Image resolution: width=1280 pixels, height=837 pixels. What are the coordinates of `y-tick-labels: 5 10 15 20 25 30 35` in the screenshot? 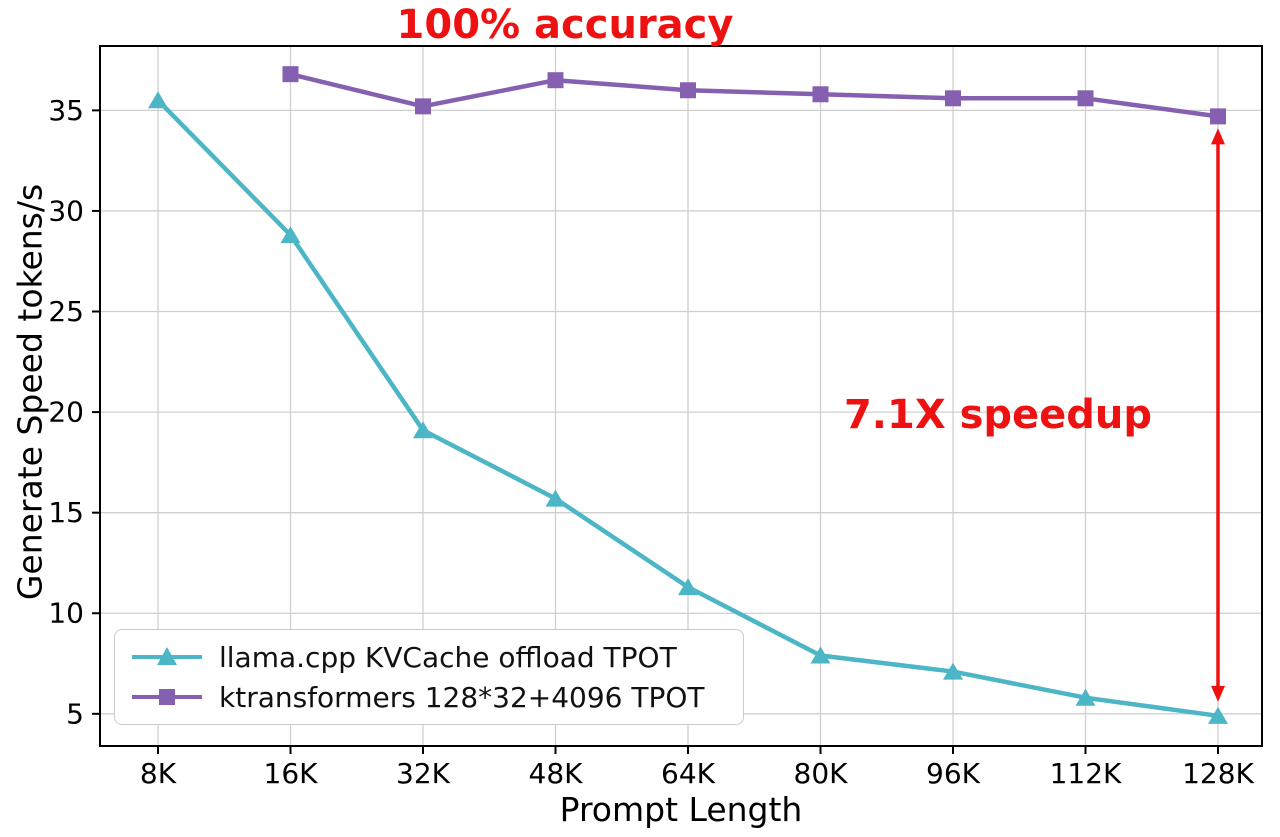 It's located at (66, 412).